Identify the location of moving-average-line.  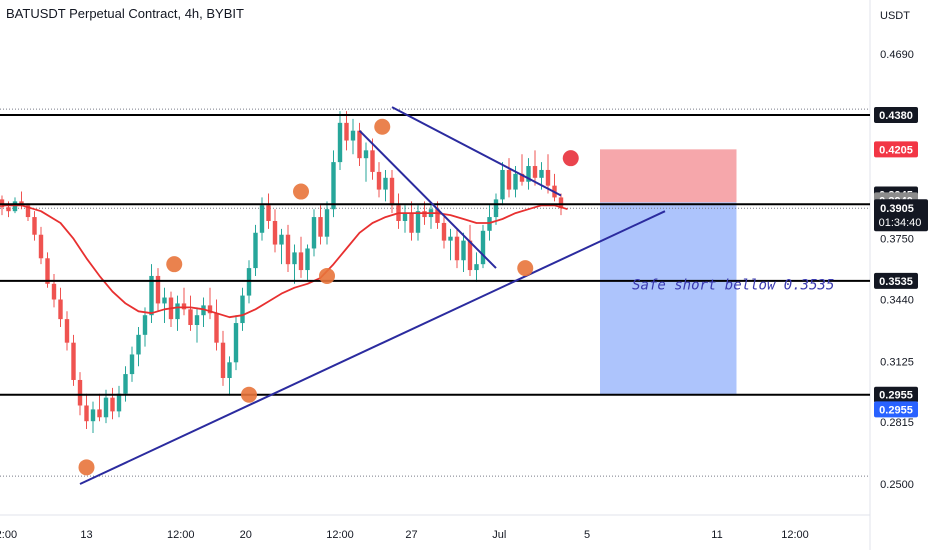
(285, 261).